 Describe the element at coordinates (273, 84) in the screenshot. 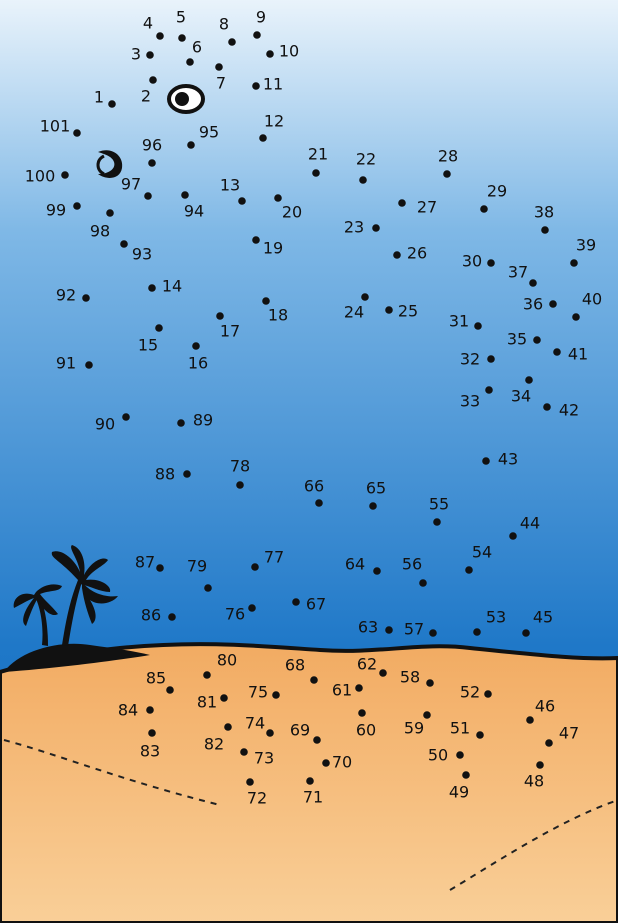

I see `dot-number: 11` at that location.